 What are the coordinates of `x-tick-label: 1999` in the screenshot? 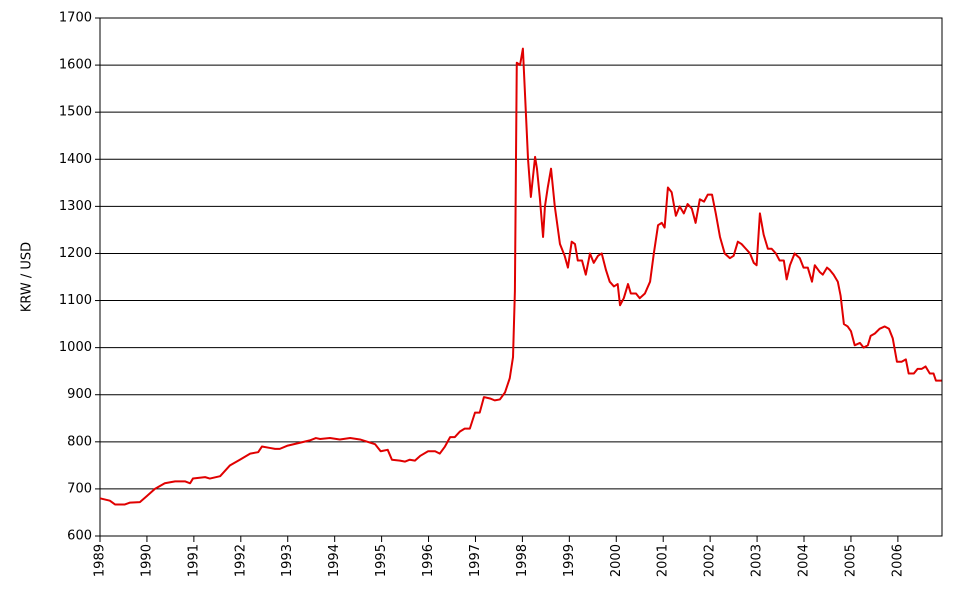 It's located at (569, 560).